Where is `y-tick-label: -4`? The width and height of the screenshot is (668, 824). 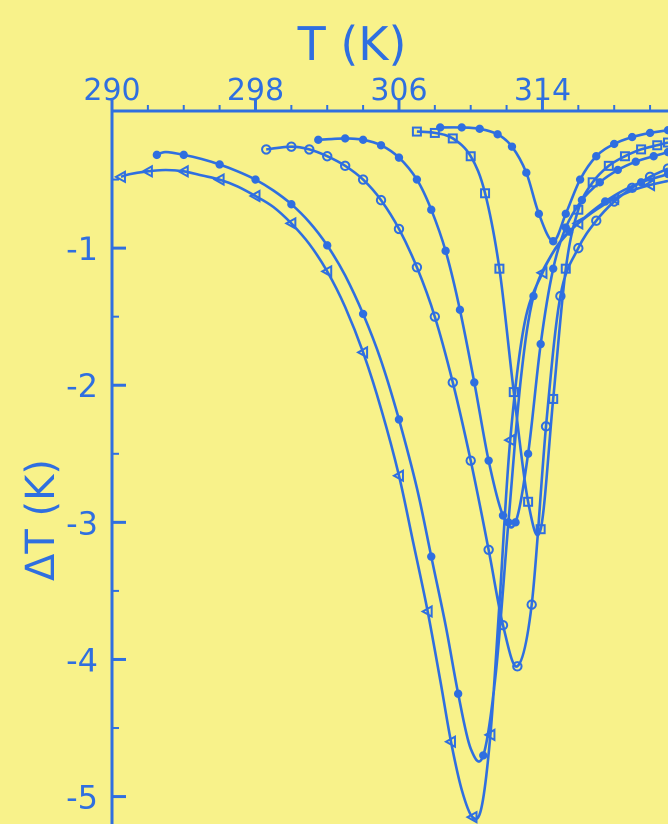 y-tick-label: -4 is located at coordinates (82, 660).